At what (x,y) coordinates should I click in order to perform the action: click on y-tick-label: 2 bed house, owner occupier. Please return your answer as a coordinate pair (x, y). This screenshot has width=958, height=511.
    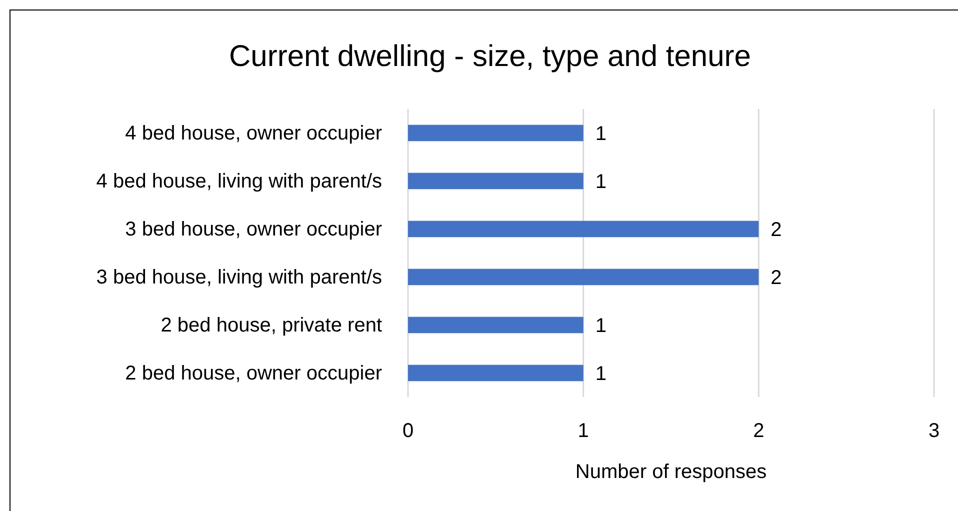
    Looking at the image, I should click on (253, 373).